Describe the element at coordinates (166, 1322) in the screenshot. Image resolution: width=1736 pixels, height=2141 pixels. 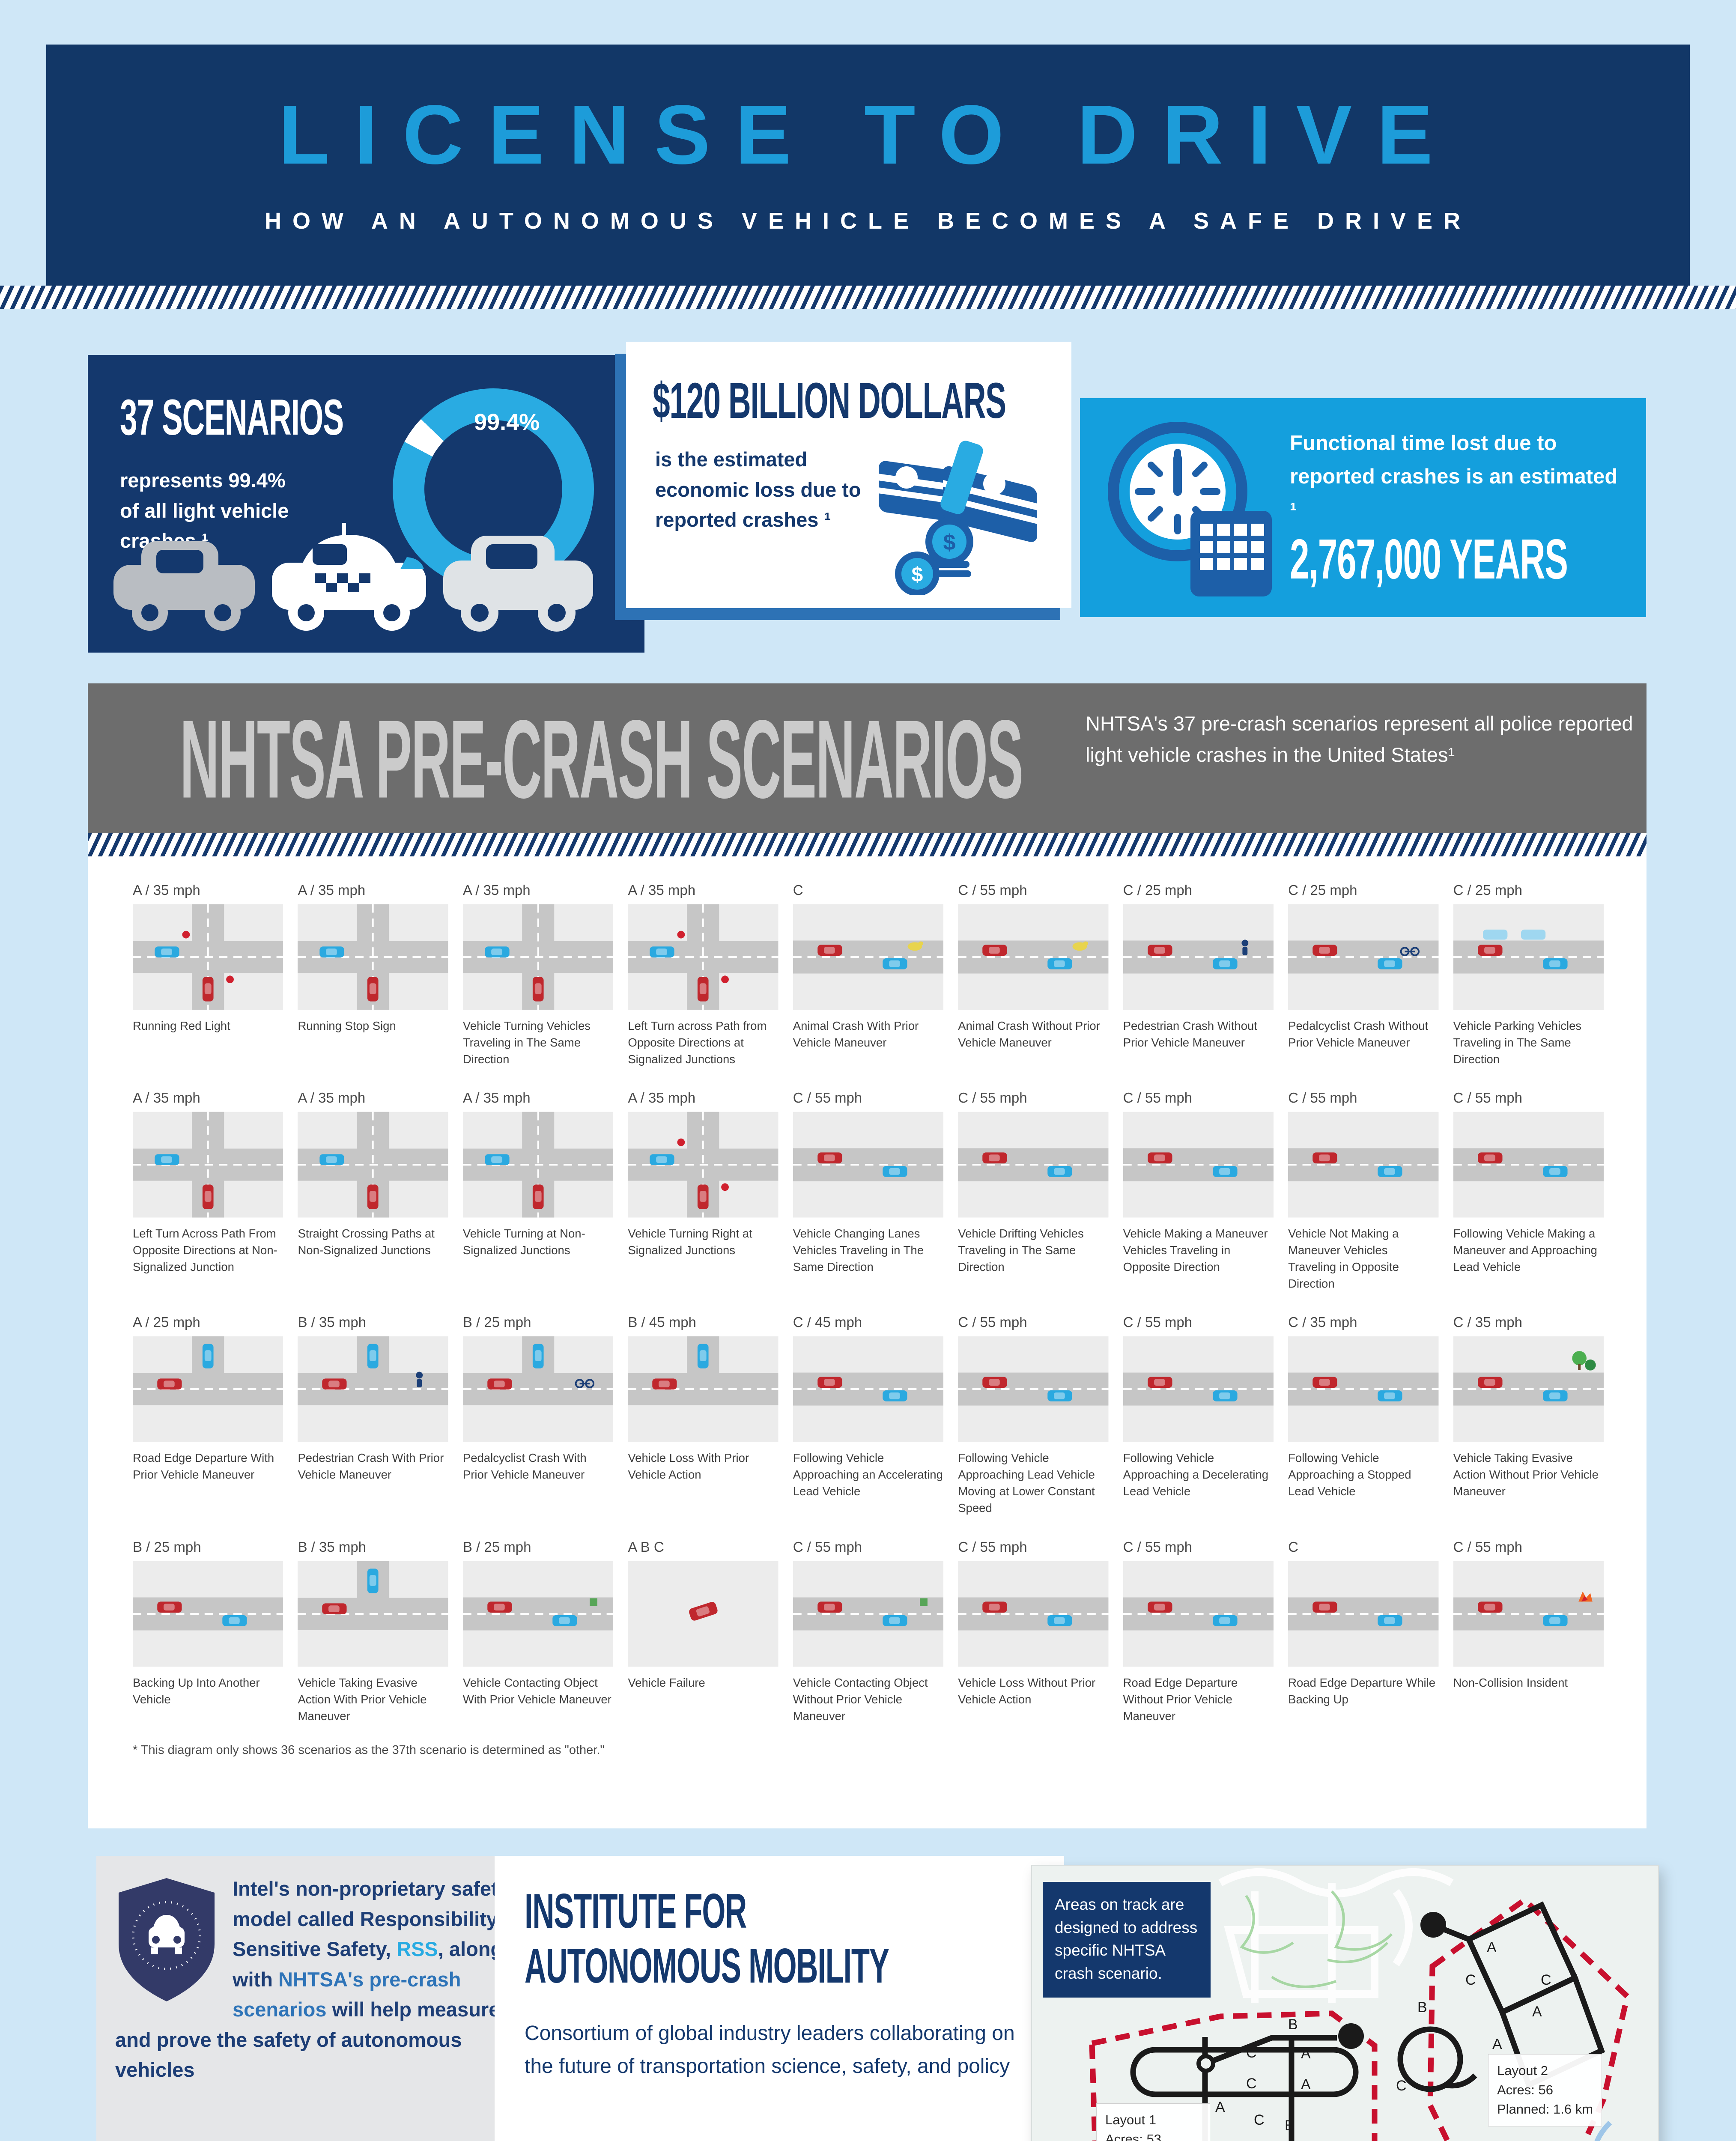
I see `scenario-speed-label: A / 25 mph` at that location.